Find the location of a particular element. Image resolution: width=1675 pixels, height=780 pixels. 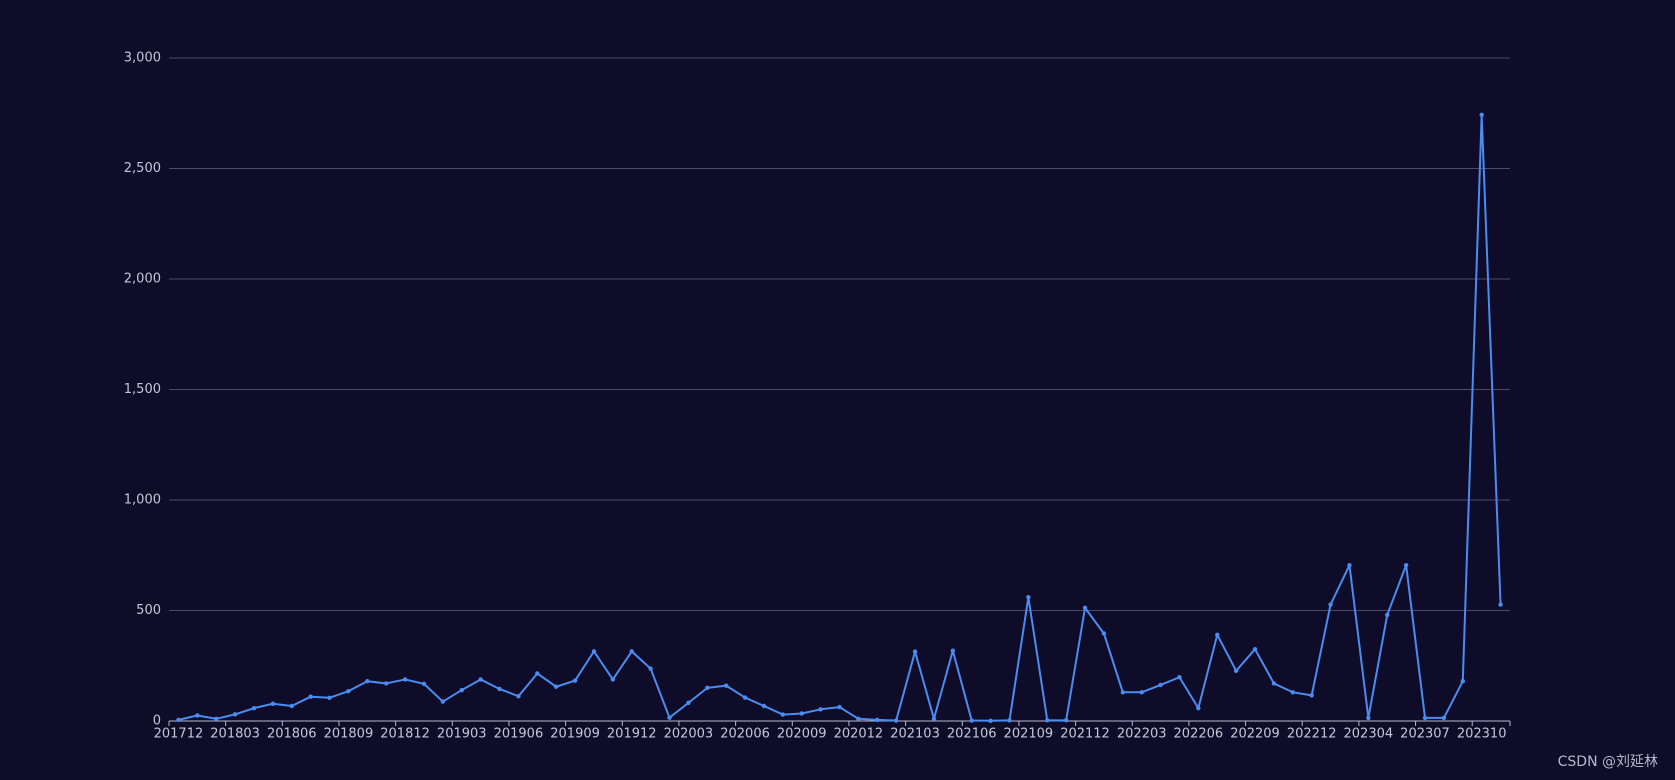

x-tick-label: 202106 is located at coordinates (972, 734).